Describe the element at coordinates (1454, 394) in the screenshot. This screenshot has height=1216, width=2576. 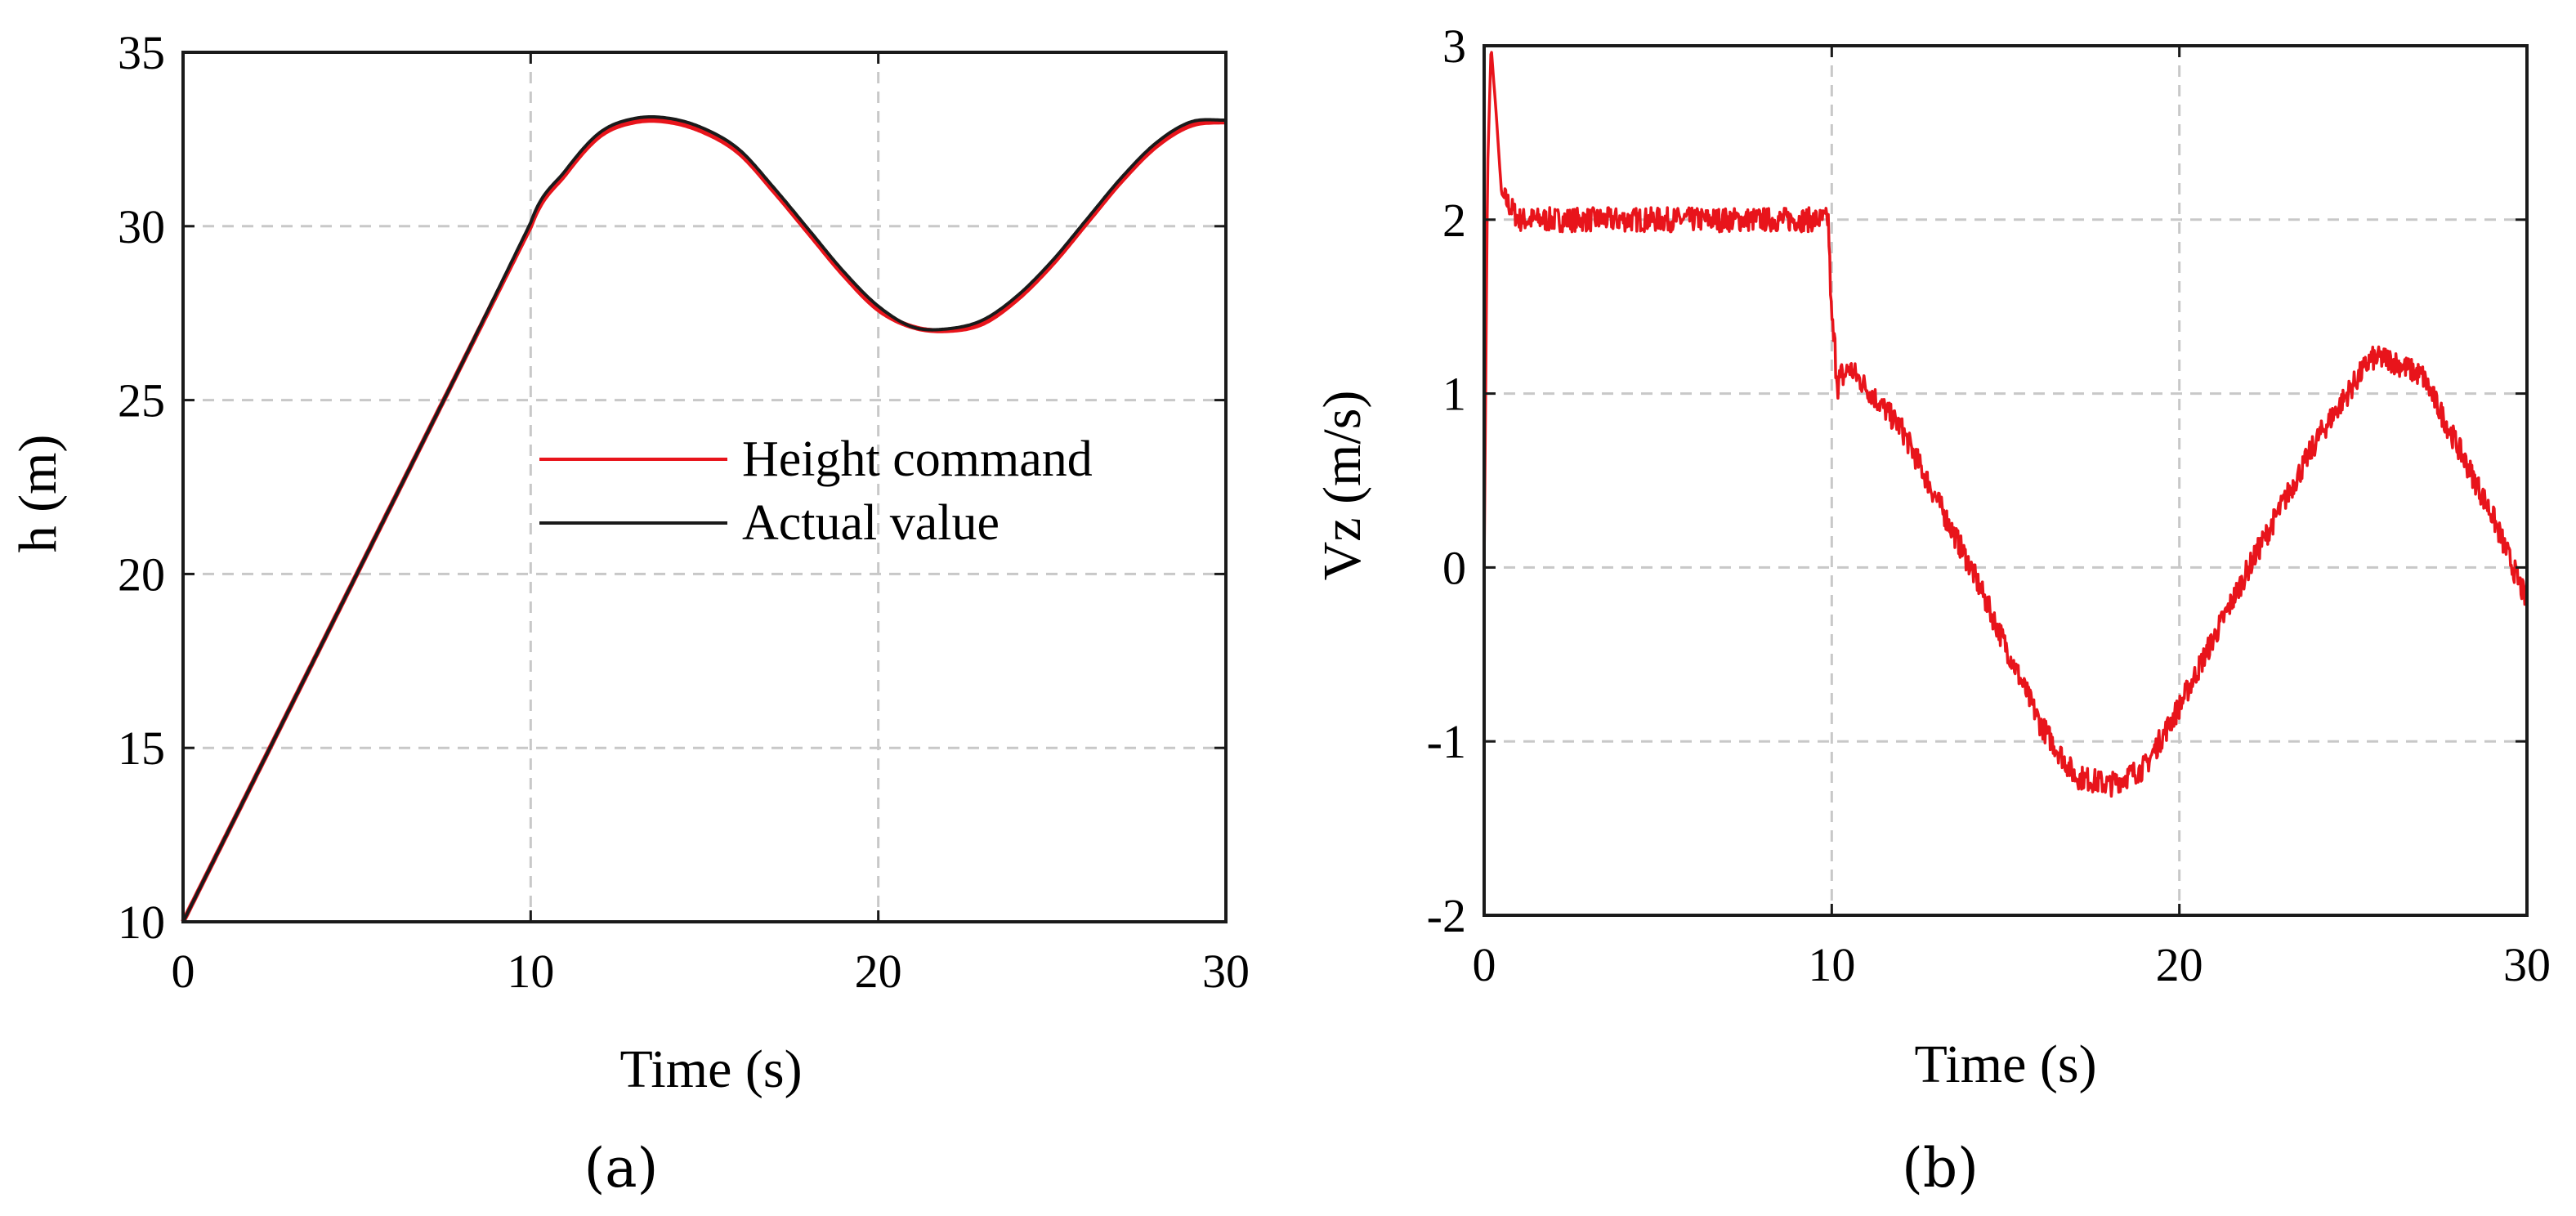
I see `y-tick-label: 1` at that location.